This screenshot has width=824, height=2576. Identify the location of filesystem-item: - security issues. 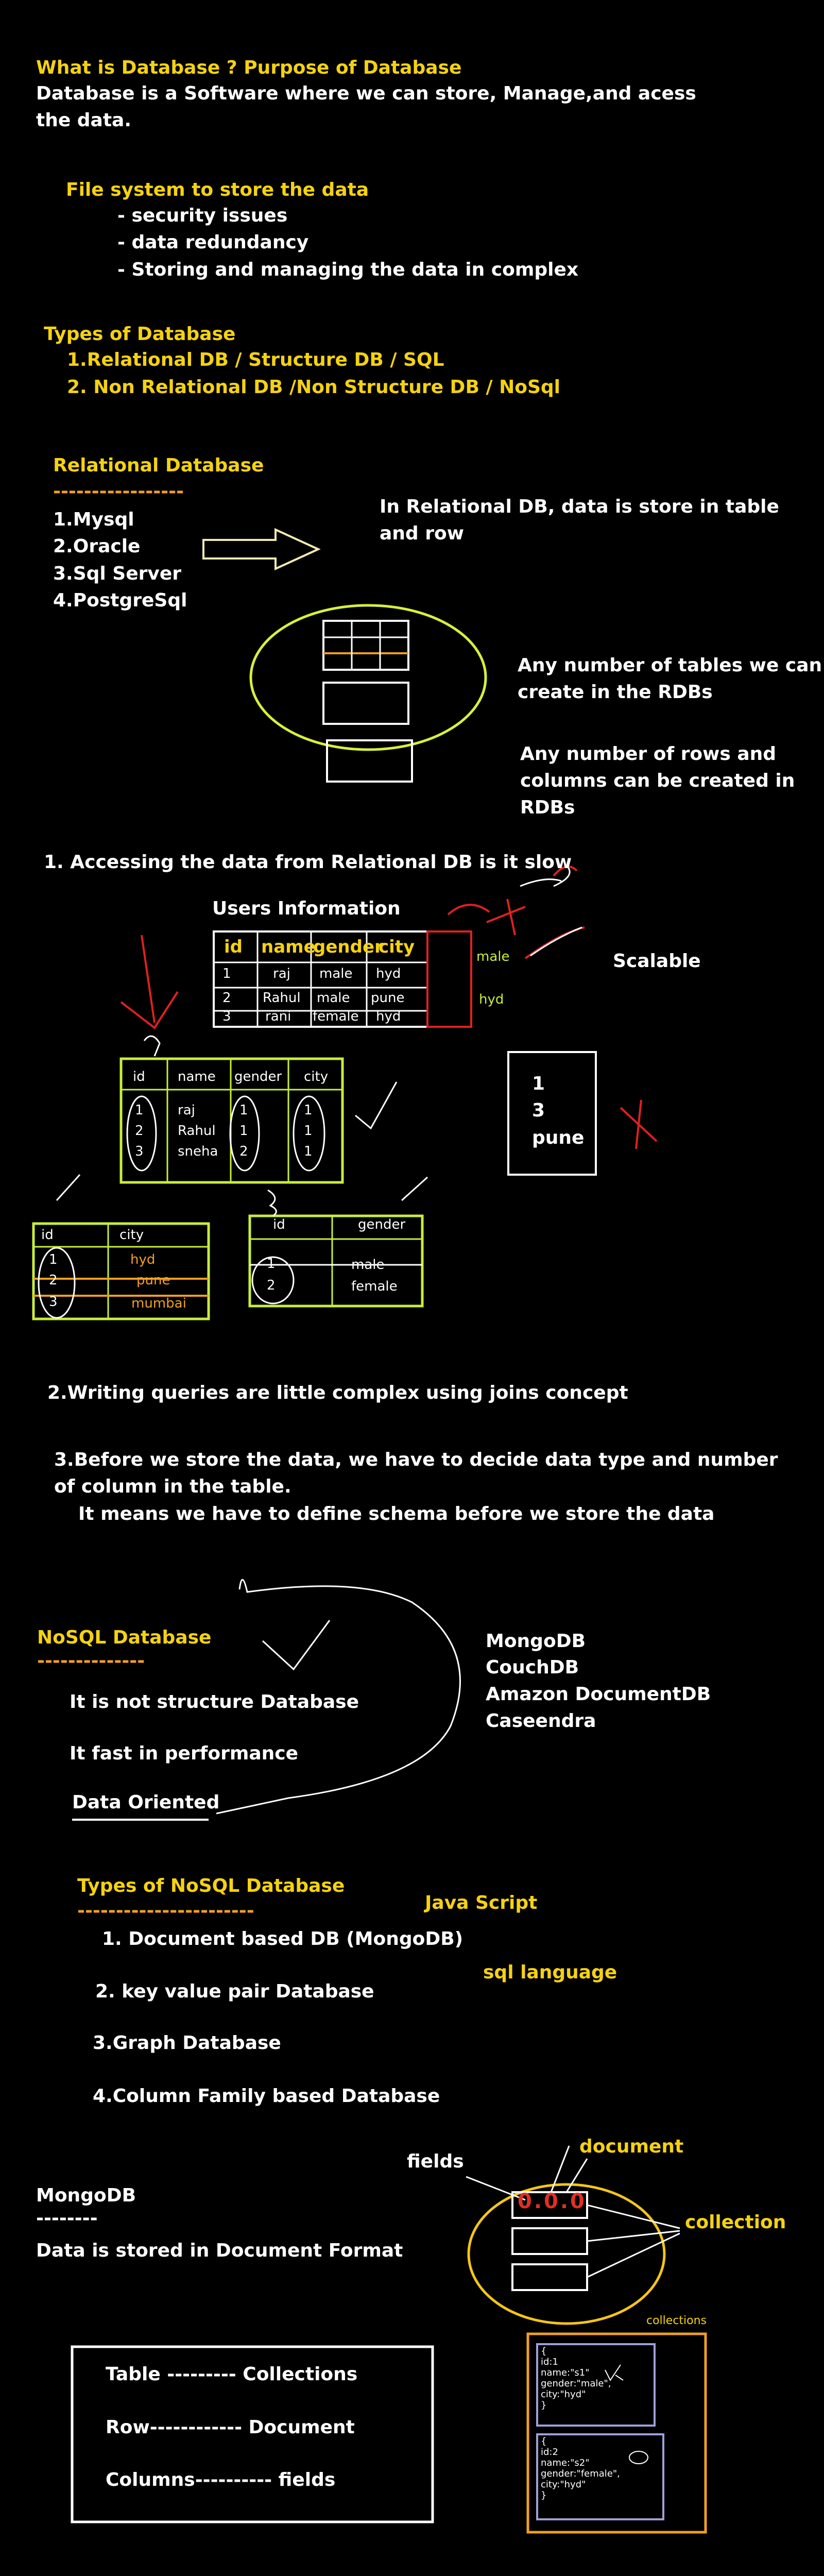
(202, 215).